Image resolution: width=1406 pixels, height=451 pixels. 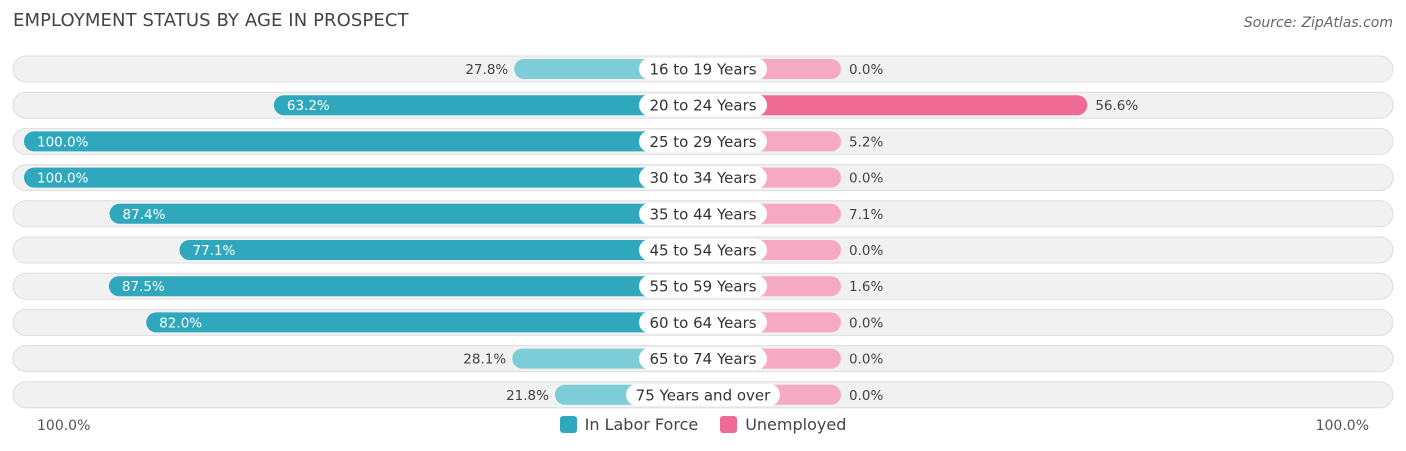 I want to click on labor-value-label: 28.1%, so click(x=484, y=360).